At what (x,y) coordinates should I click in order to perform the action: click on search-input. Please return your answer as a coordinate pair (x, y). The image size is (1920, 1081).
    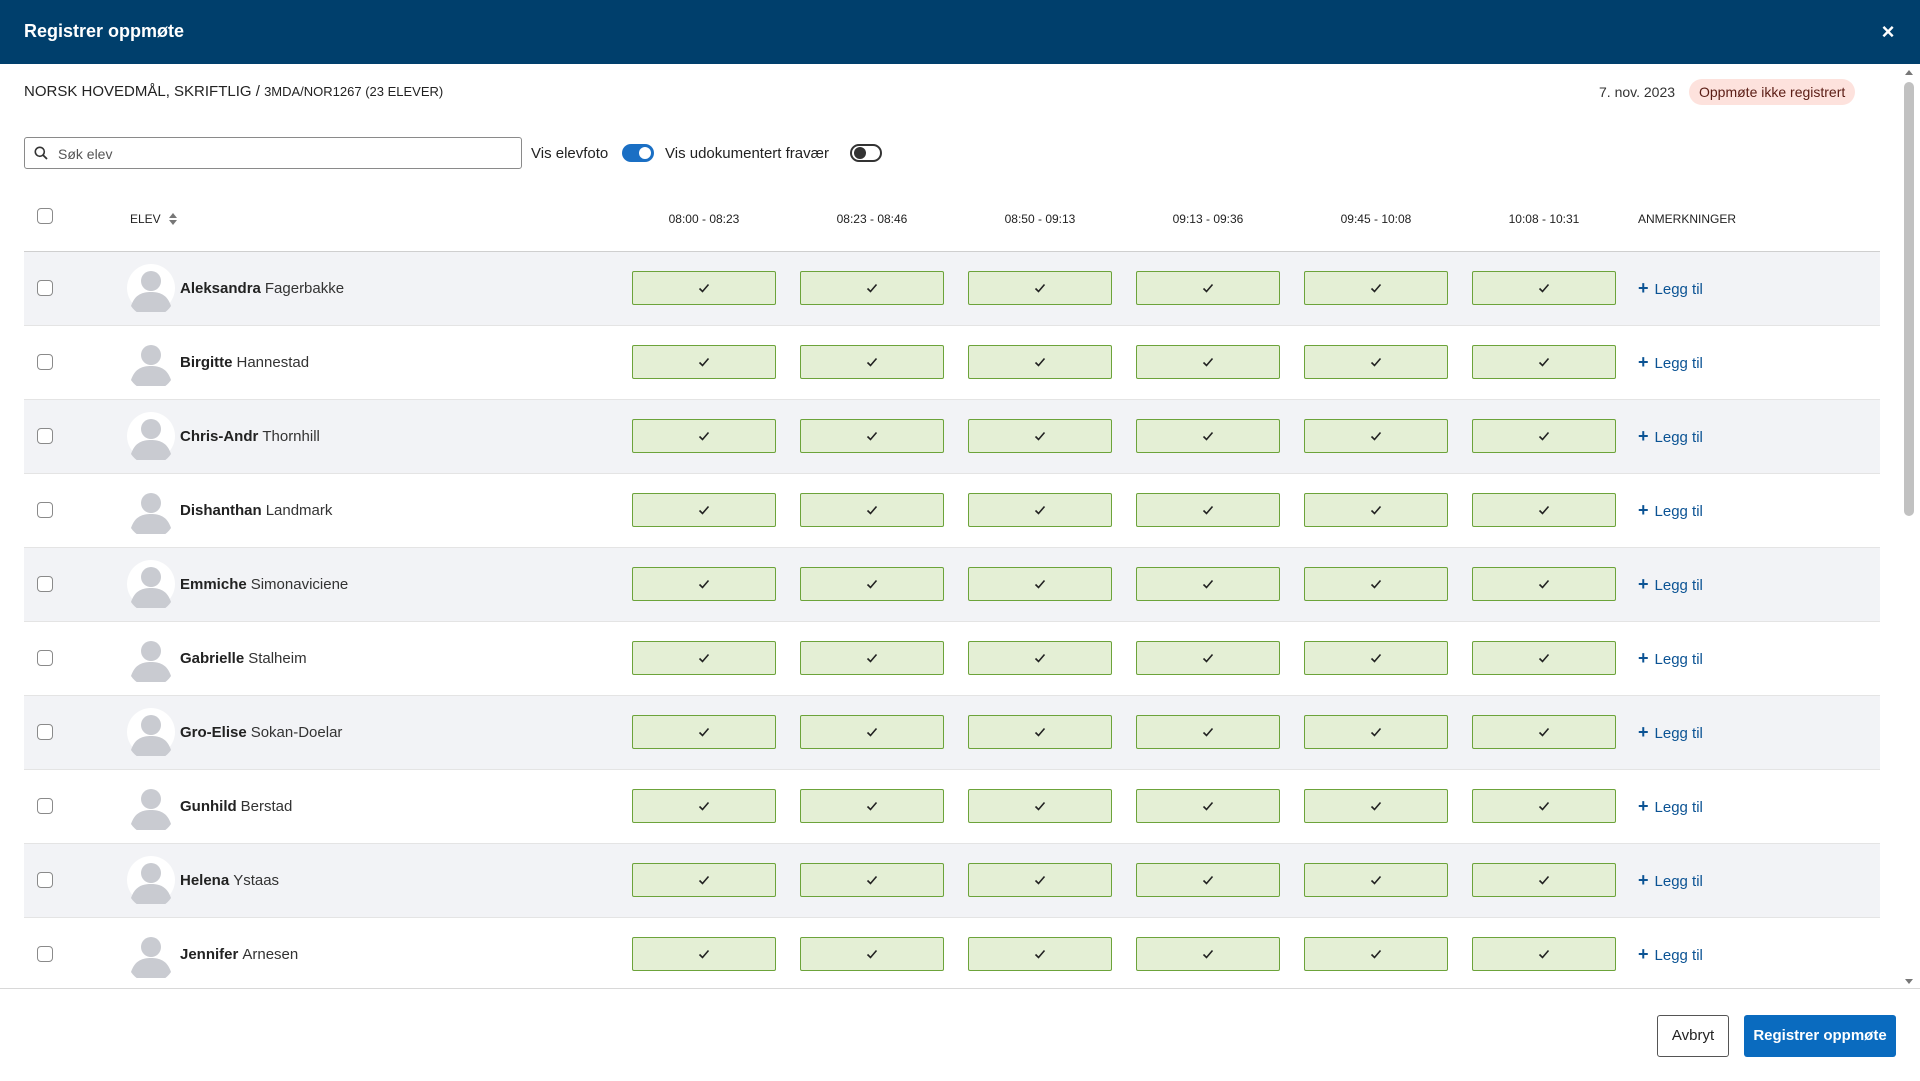
    Looking at the image, I should click on (283, 154).